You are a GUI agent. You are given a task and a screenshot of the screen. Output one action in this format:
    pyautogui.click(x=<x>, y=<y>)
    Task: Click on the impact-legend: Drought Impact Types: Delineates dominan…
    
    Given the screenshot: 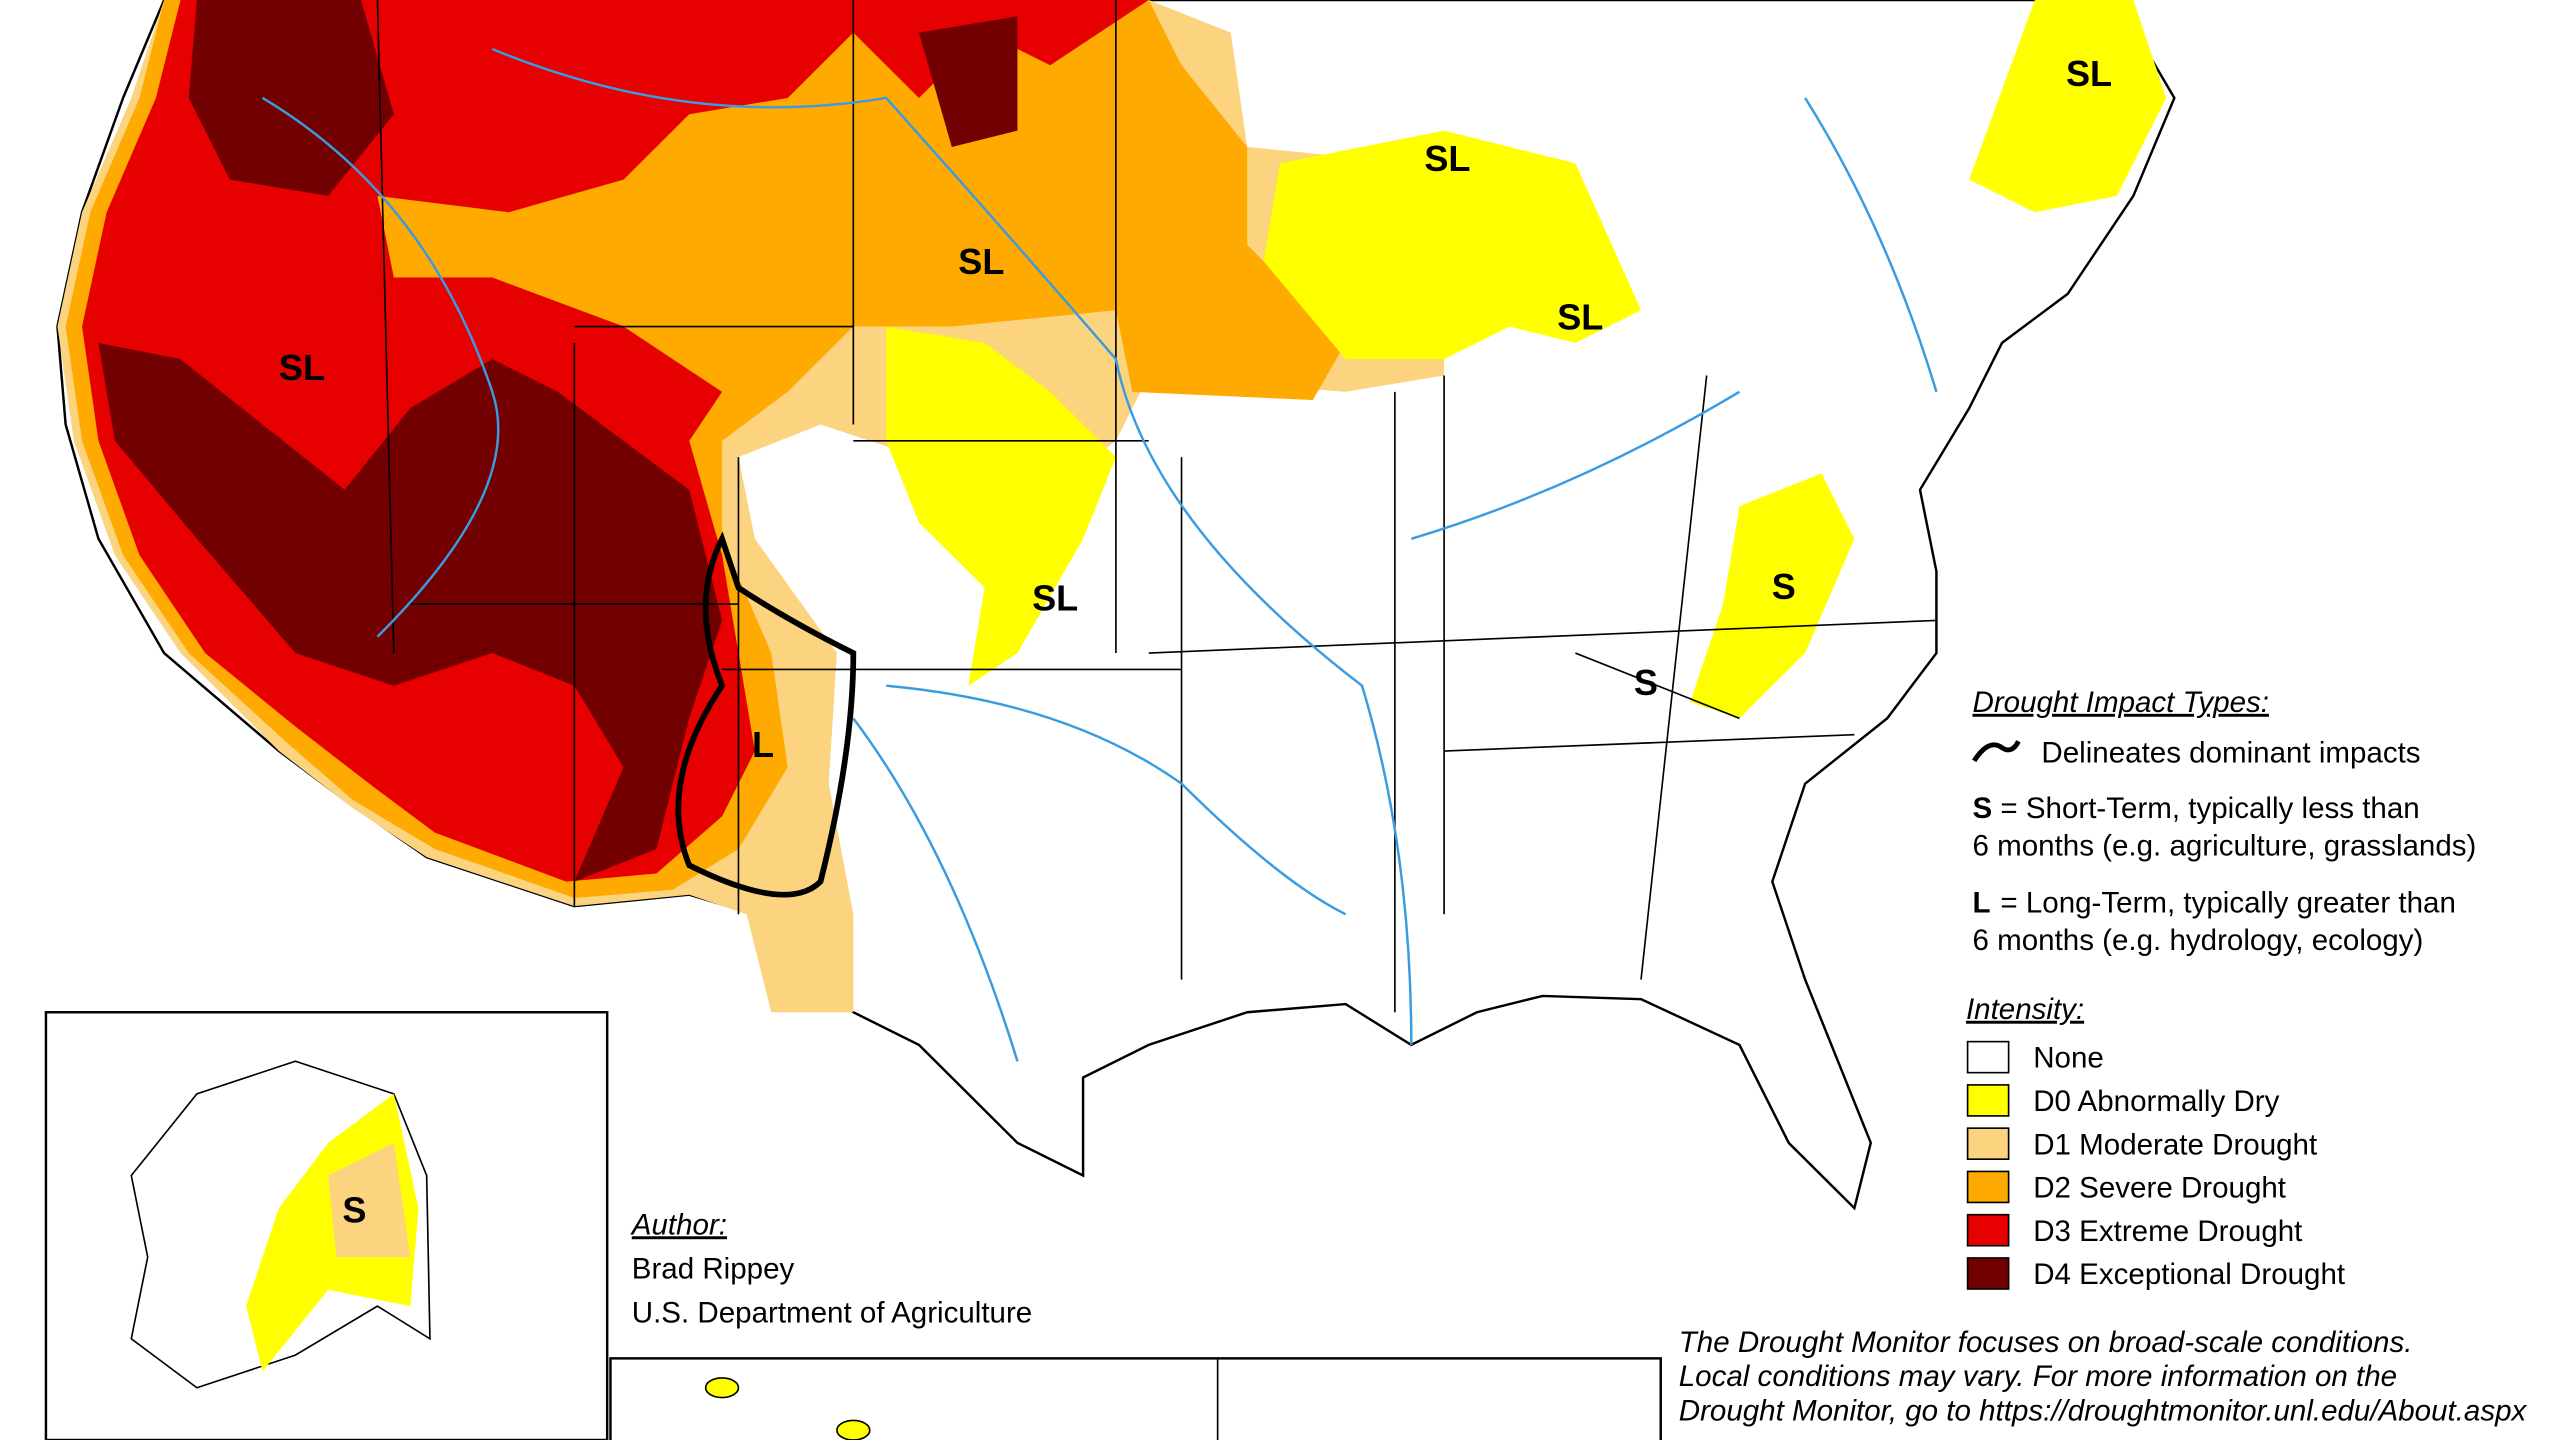 What is the action you would take?
    pyautogui.click(x=2221, y=856)
    